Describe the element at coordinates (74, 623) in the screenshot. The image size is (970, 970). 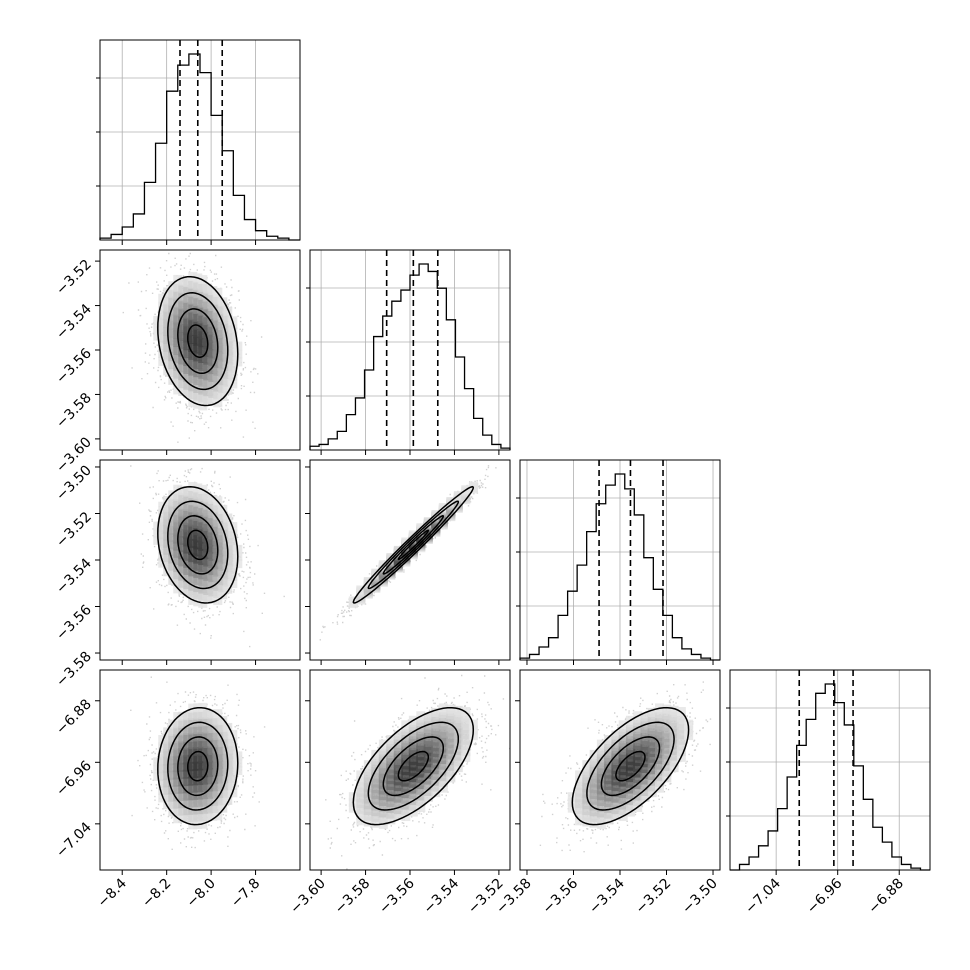
I see `y-tick-label: −3.56` at that location.